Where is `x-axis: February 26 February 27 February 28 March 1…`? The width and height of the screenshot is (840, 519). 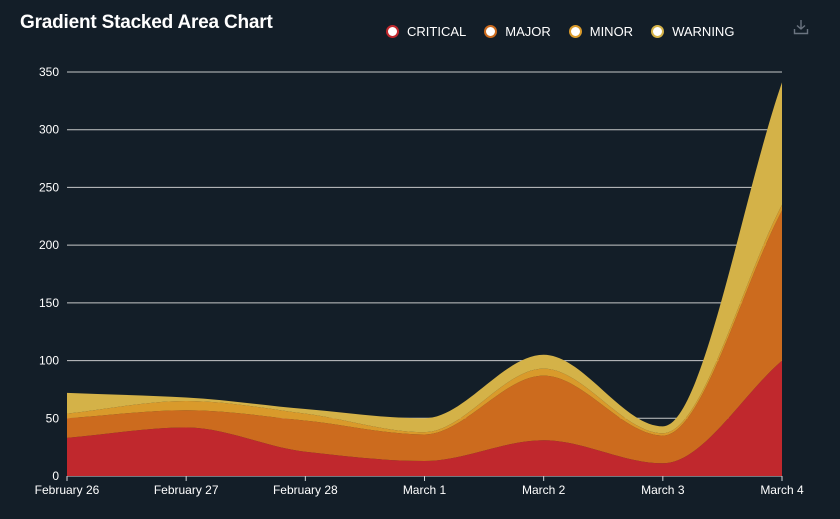
x-axis: February 26 February 27 February 28 March 1… is located at coordinates (419, 486).